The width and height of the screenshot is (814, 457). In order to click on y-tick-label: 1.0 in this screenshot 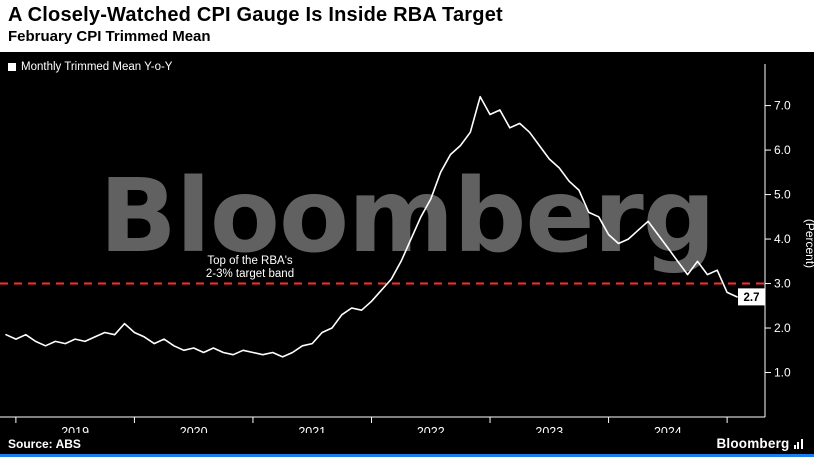, I will do `click(782, 373)`.